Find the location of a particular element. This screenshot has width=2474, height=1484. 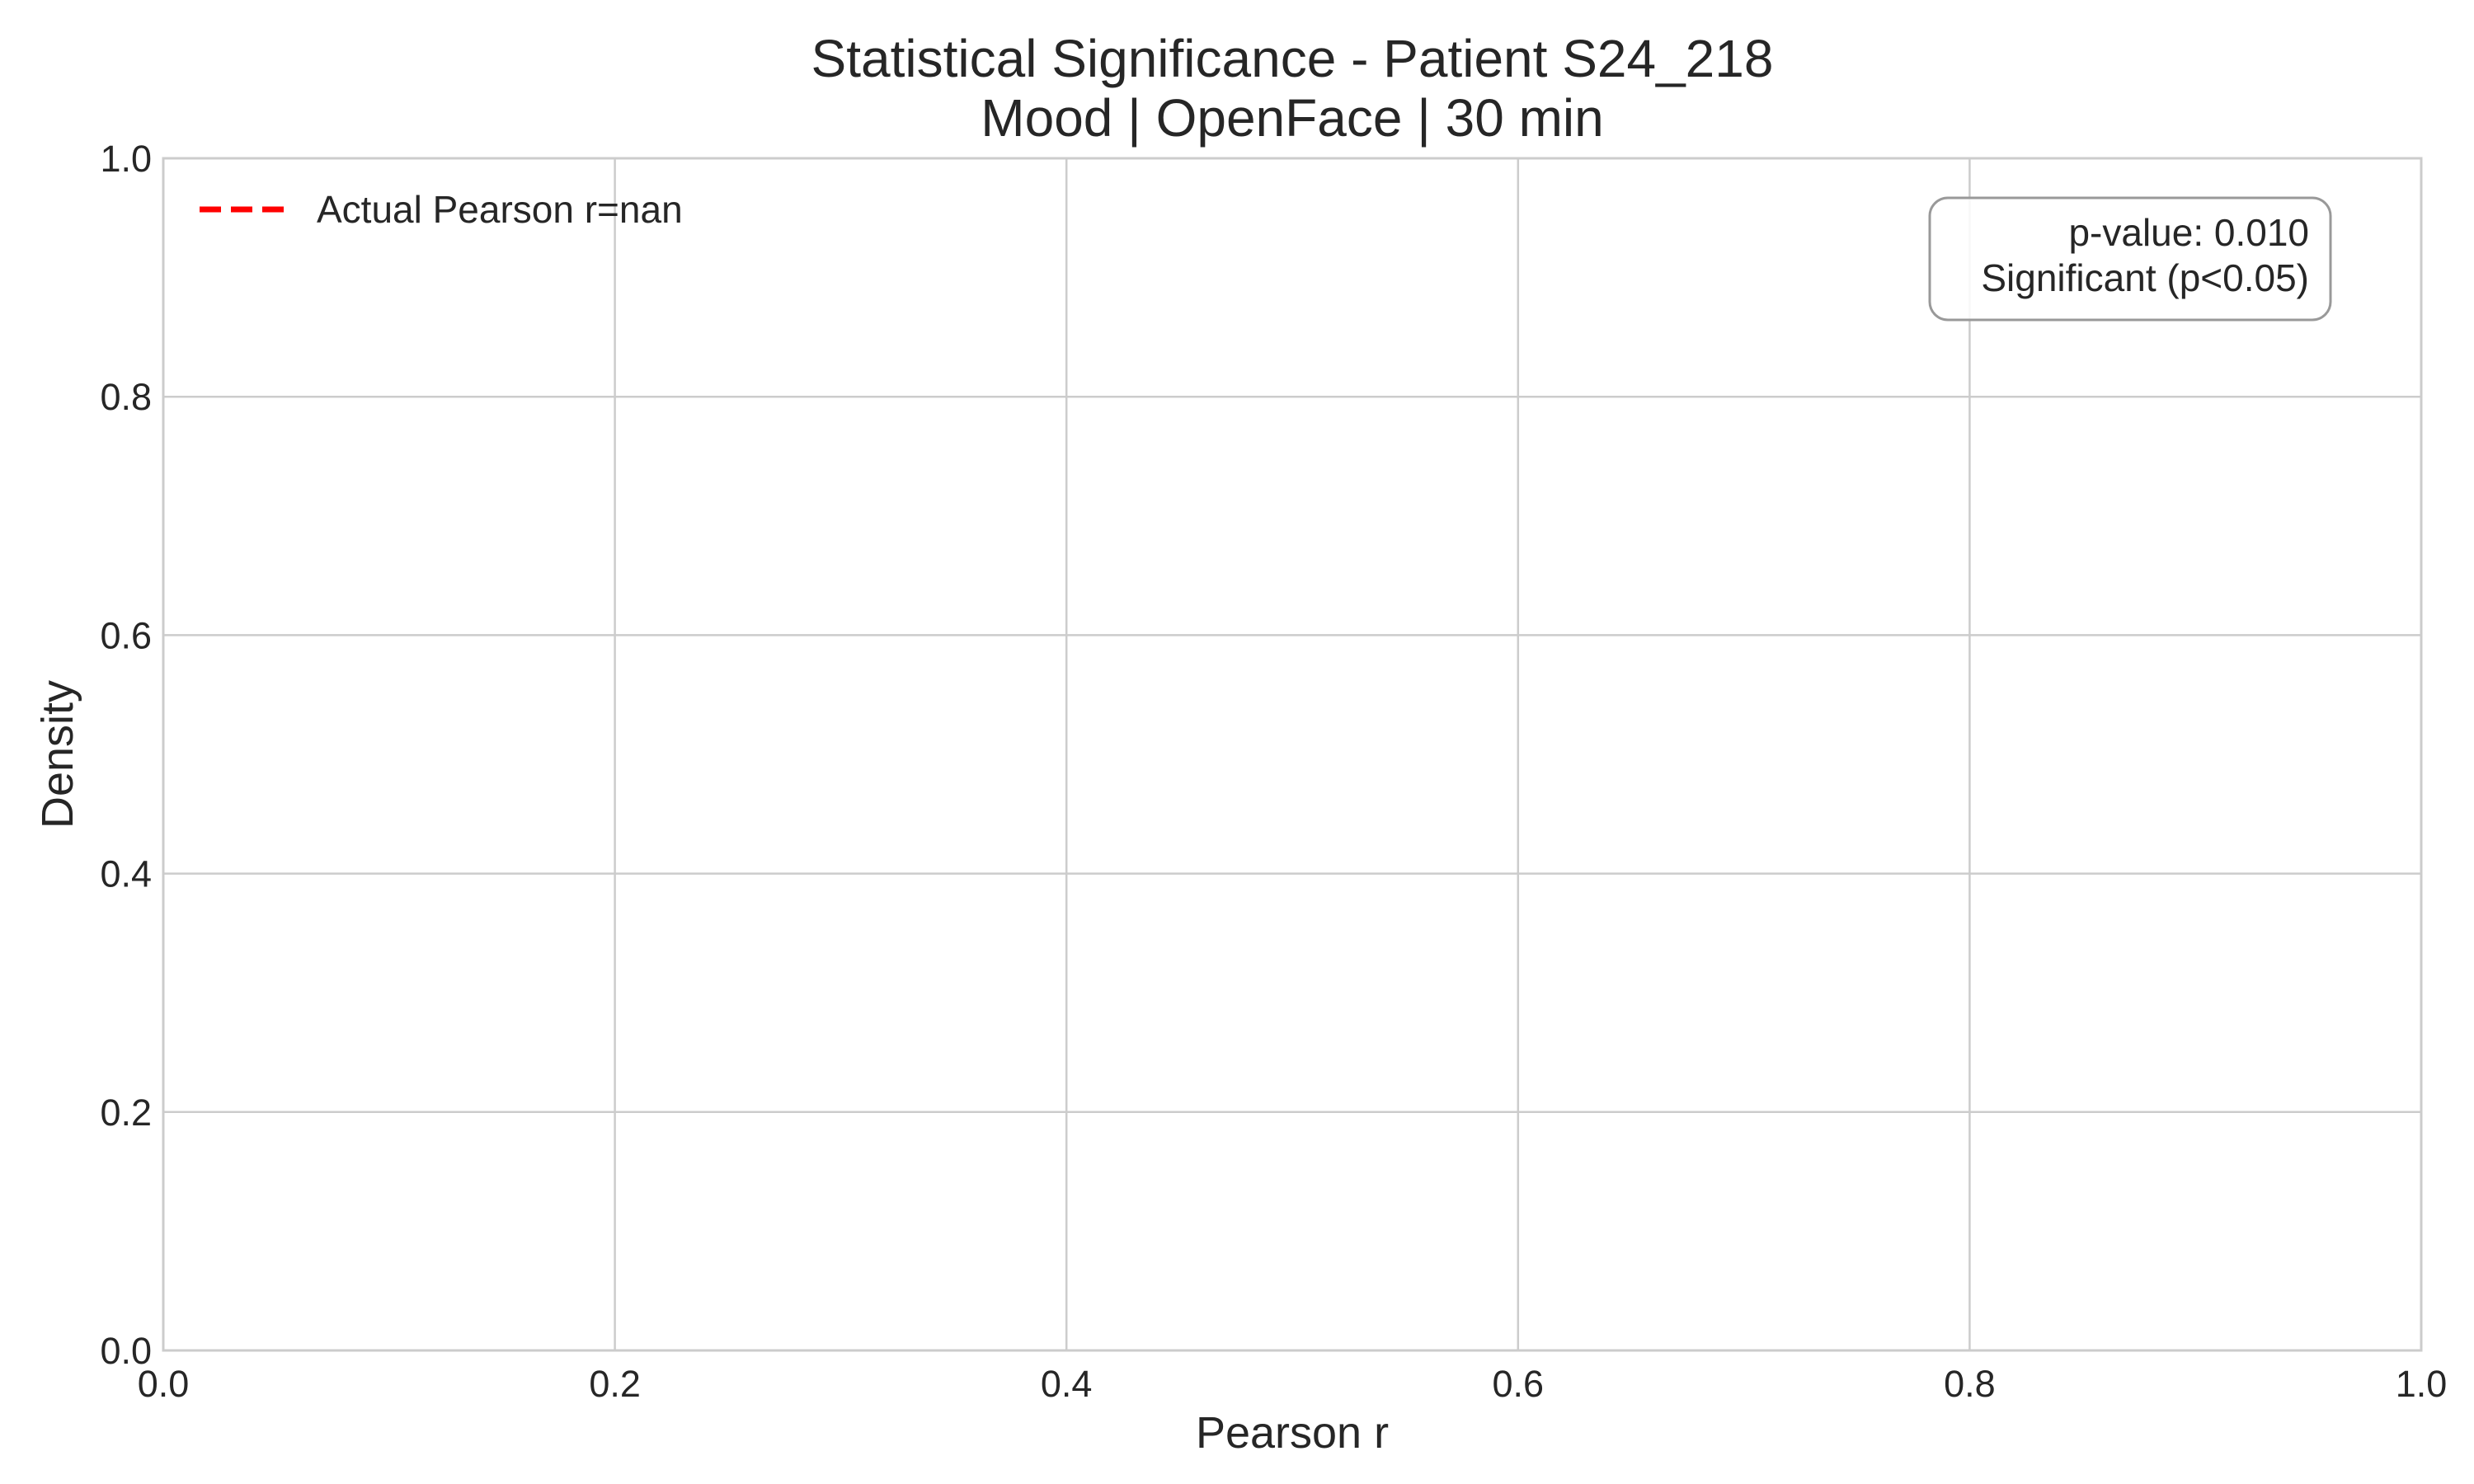

y-tick-label: 0.2 is located at coordinates (126, 1113).